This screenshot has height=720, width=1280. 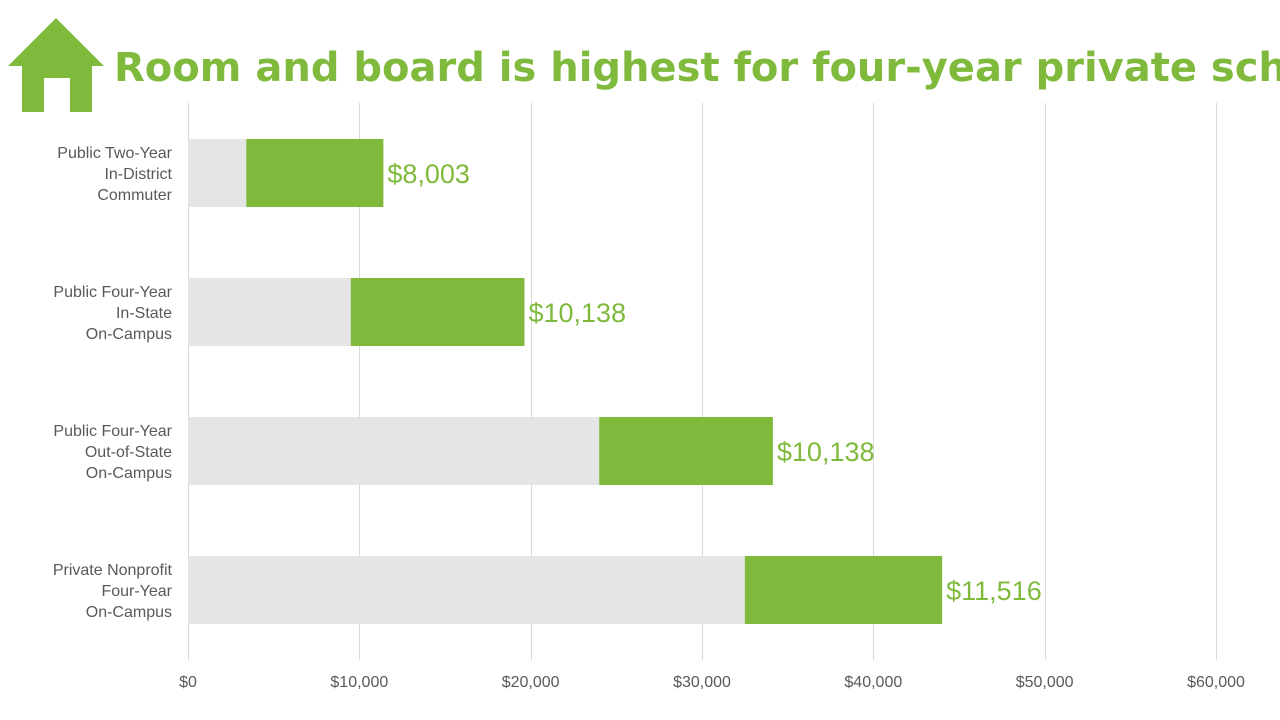 What do you see at coordinates (428, 174) in the screenshot?
I see `data-label: $8,003` at bounding box center [428, 174].